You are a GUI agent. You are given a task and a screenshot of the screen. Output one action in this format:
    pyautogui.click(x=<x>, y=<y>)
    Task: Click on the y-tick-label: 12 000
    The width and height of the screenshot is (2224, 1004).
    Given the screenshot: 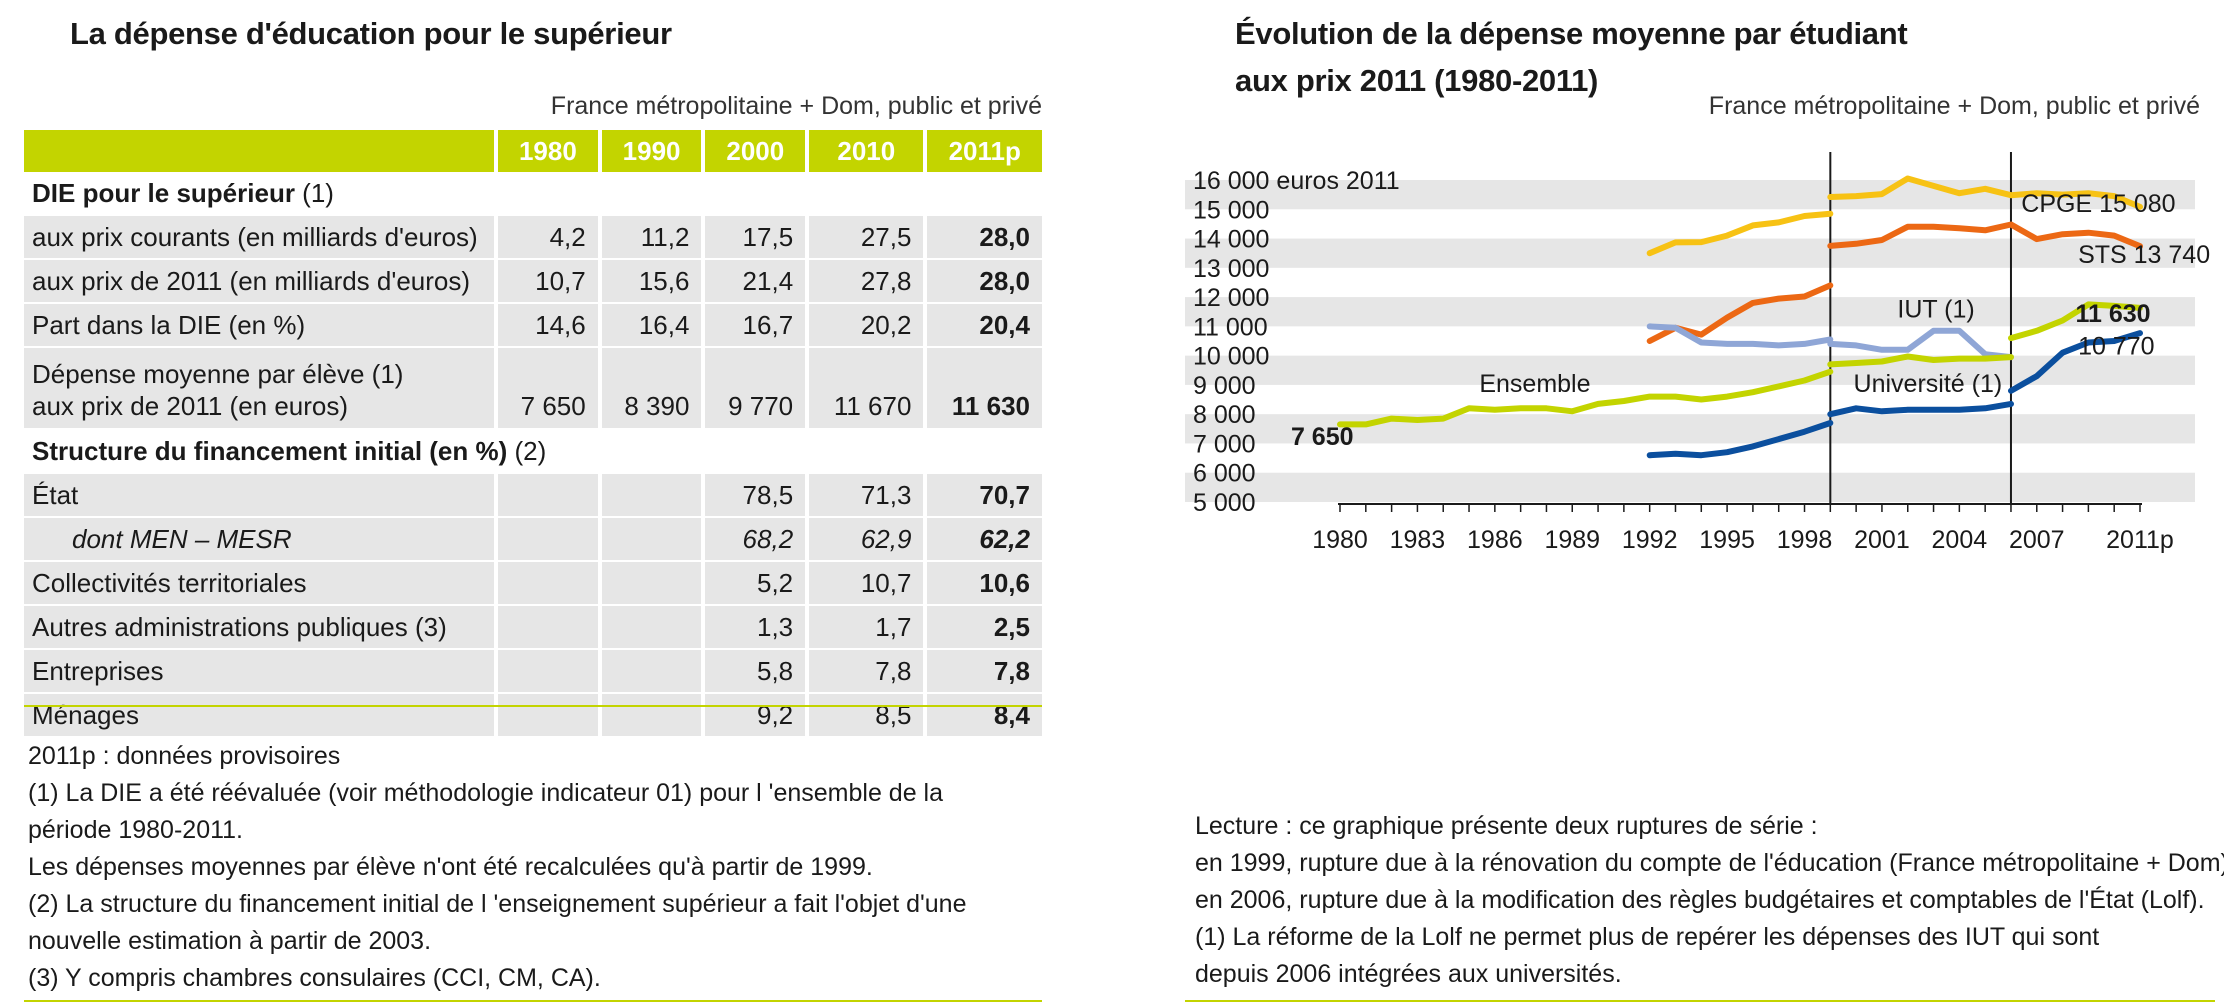 What is the action you would take?
    pyautogui.click(x=1231, y=298)
    